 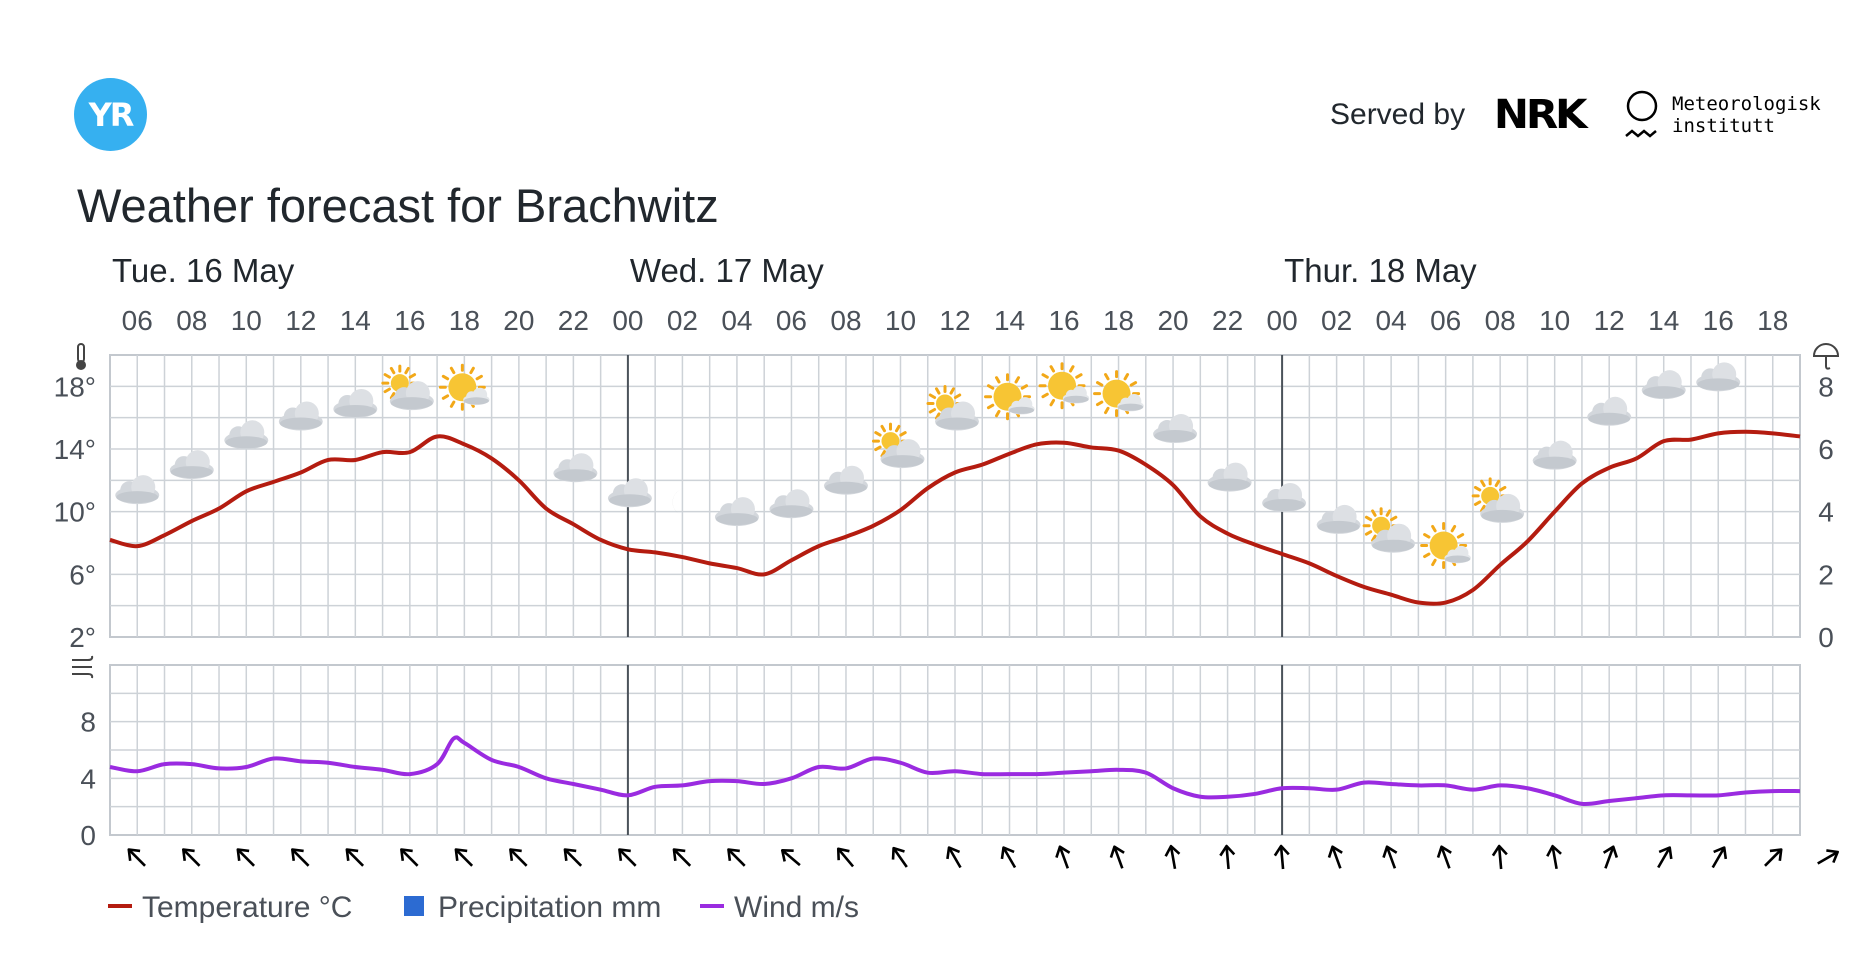 What do you see at coordinates (88, 835) in the screenshot?
I see `wind-tick: 0` at bounding box center [88, 835].